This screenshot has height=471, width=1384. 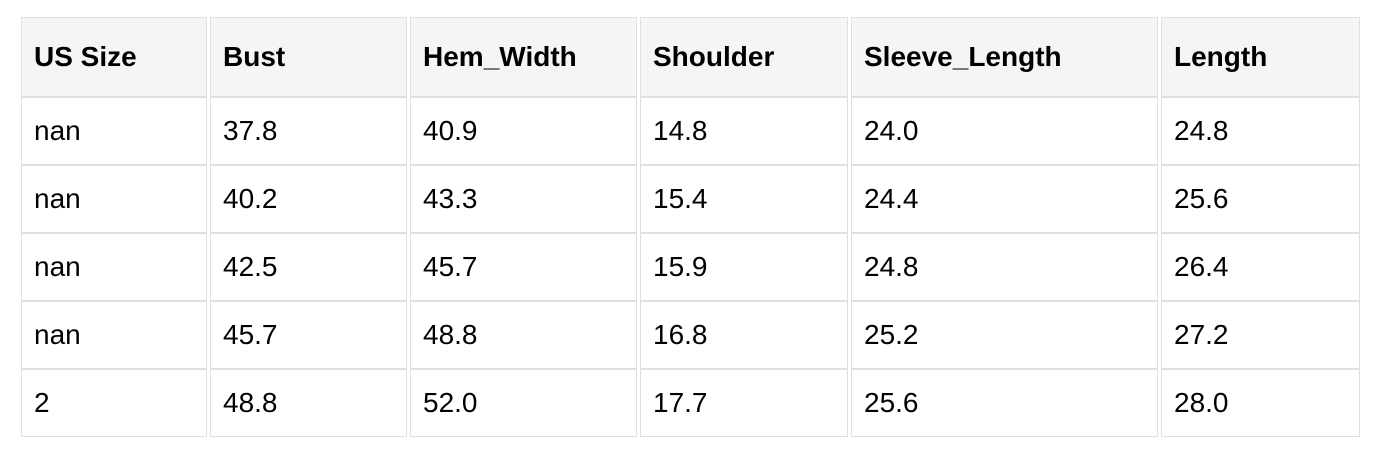 What do you see at coordinates (744, 57) in the screenshot?
I see `column-header-shoulder: Shoulder` at bounding box center [744, 57].